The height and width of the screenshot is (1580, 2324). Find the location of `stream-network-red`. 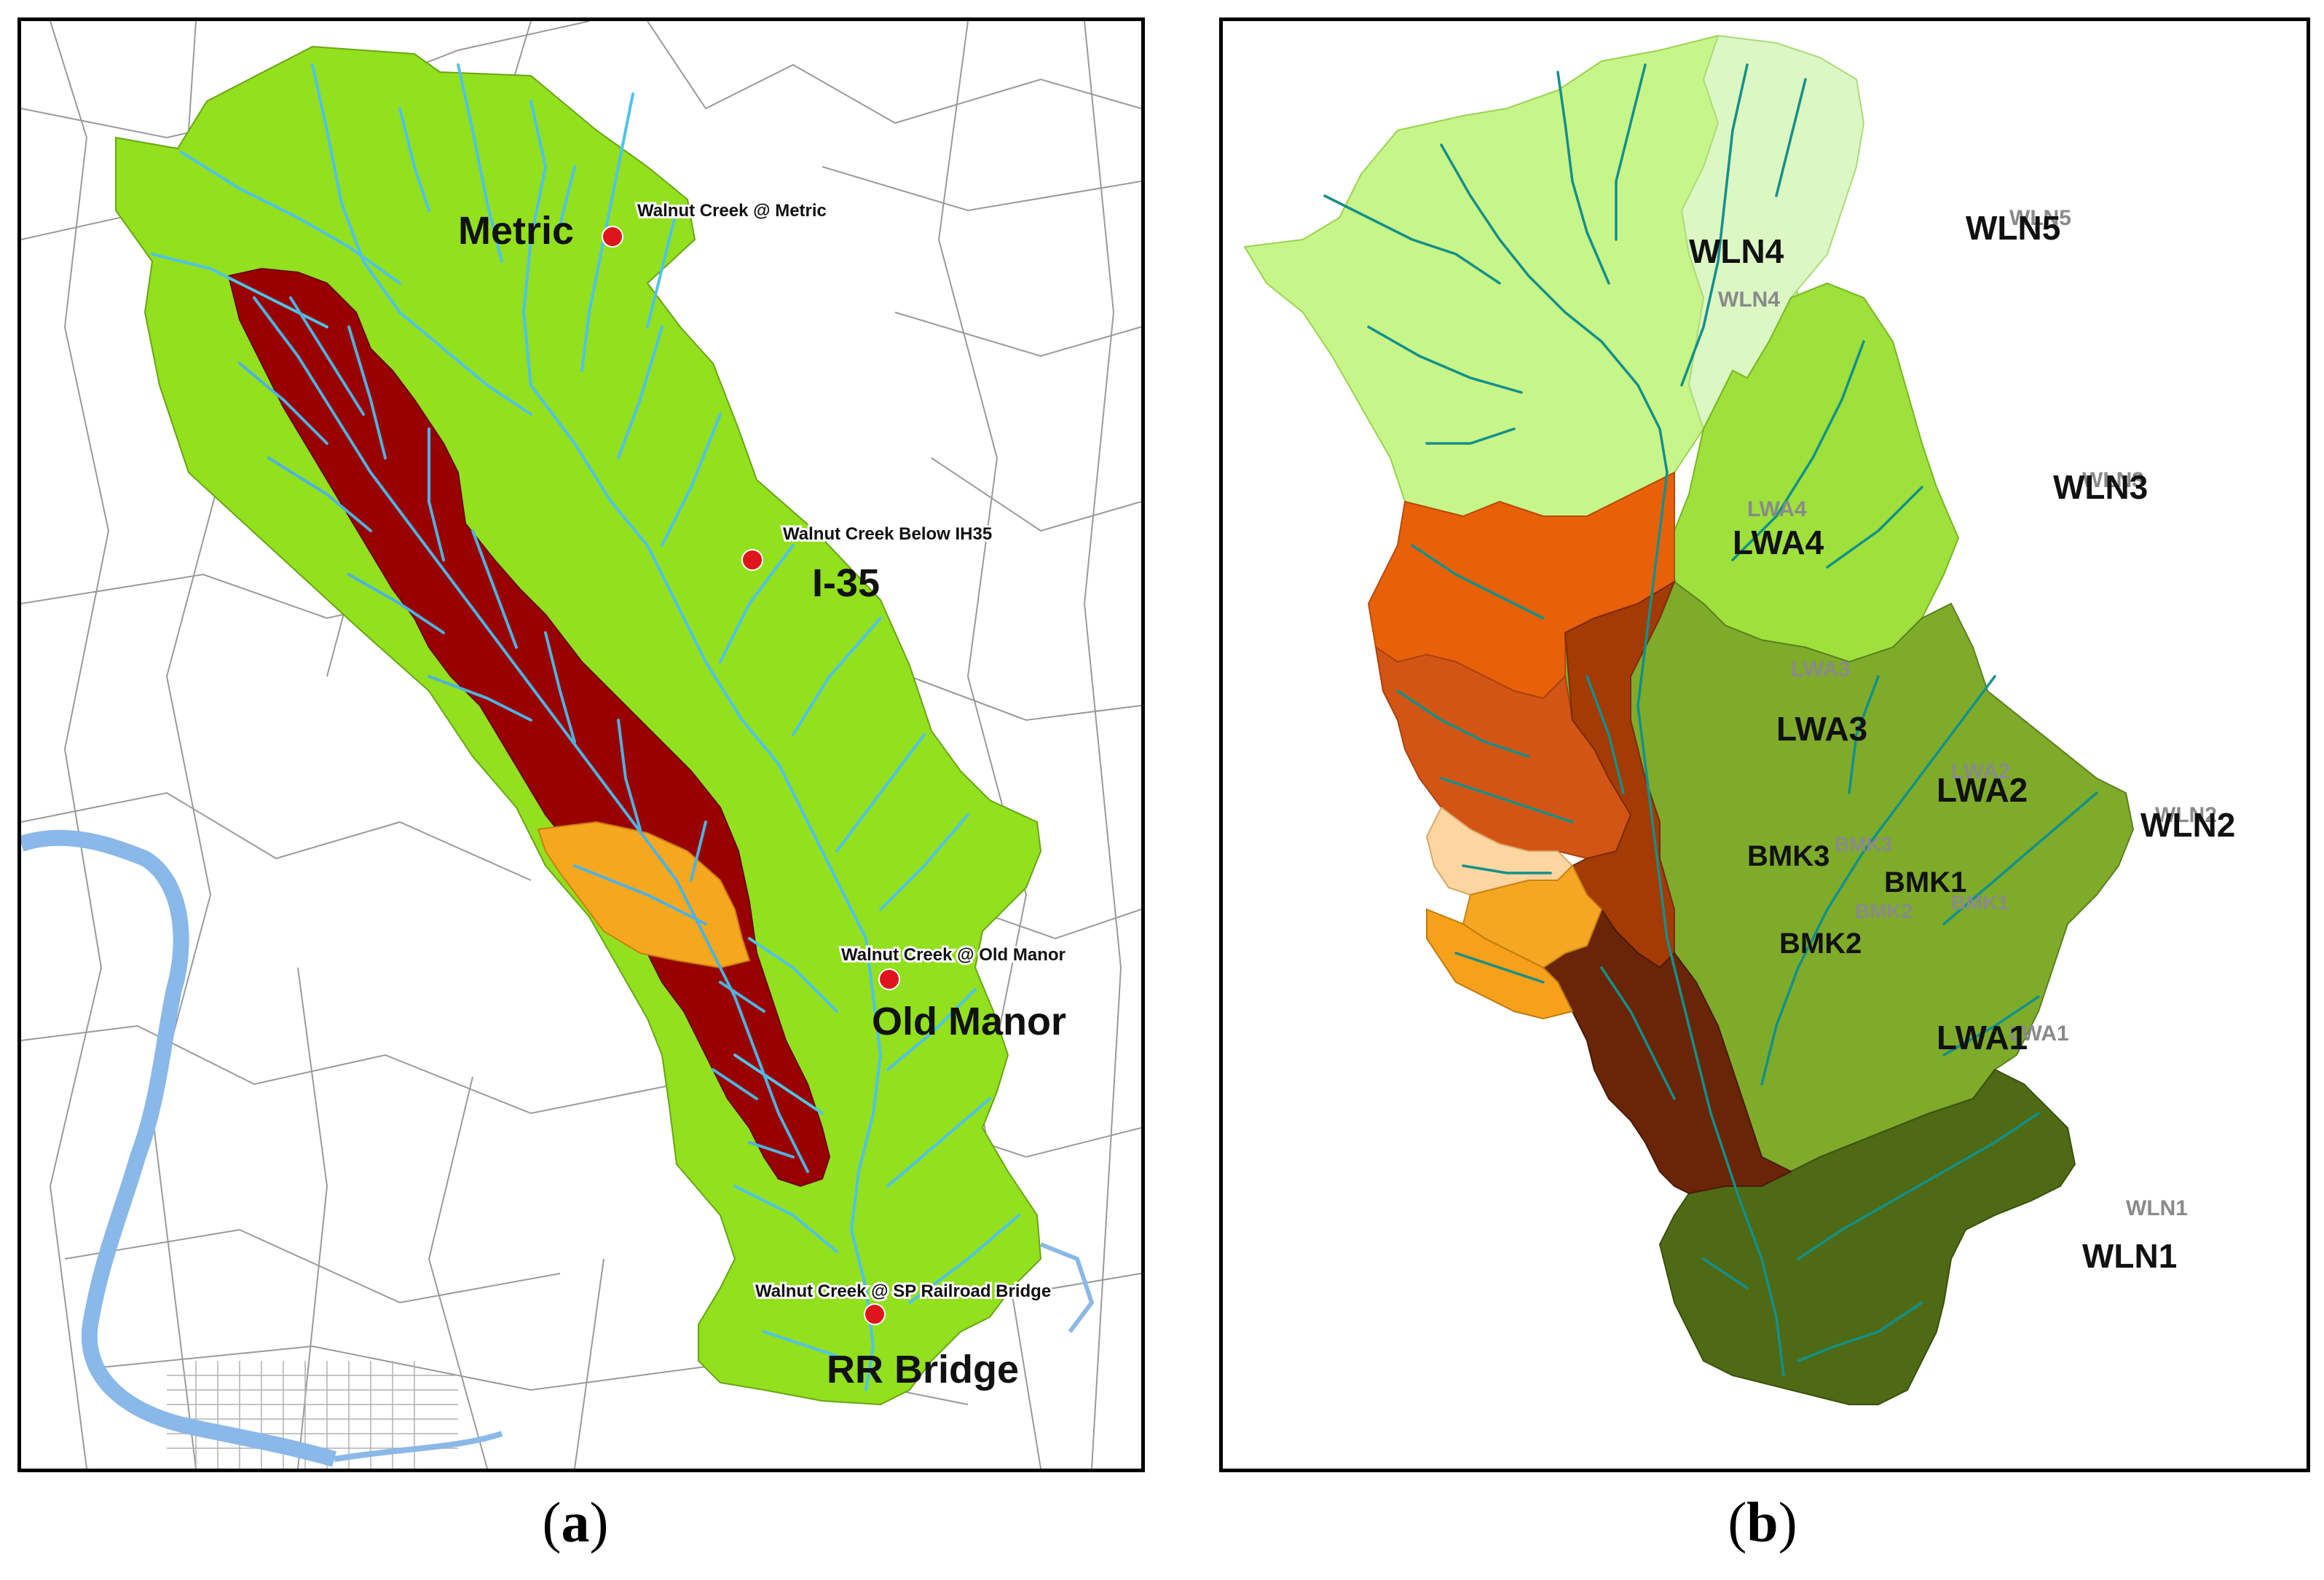

stream-network-red is located at coordinates (523, 734).